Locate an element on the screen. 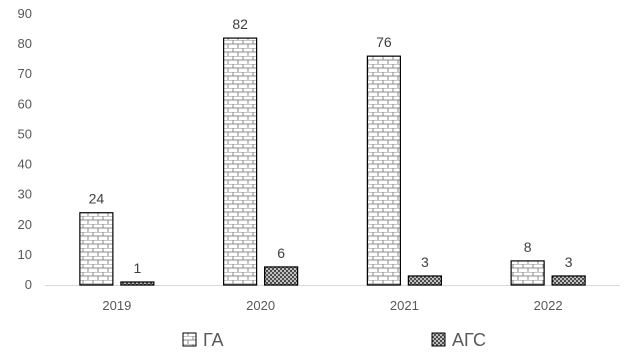 This screenshot has height=355, width=625. y-tick-label: 30 is located at coordinates (25, 194).